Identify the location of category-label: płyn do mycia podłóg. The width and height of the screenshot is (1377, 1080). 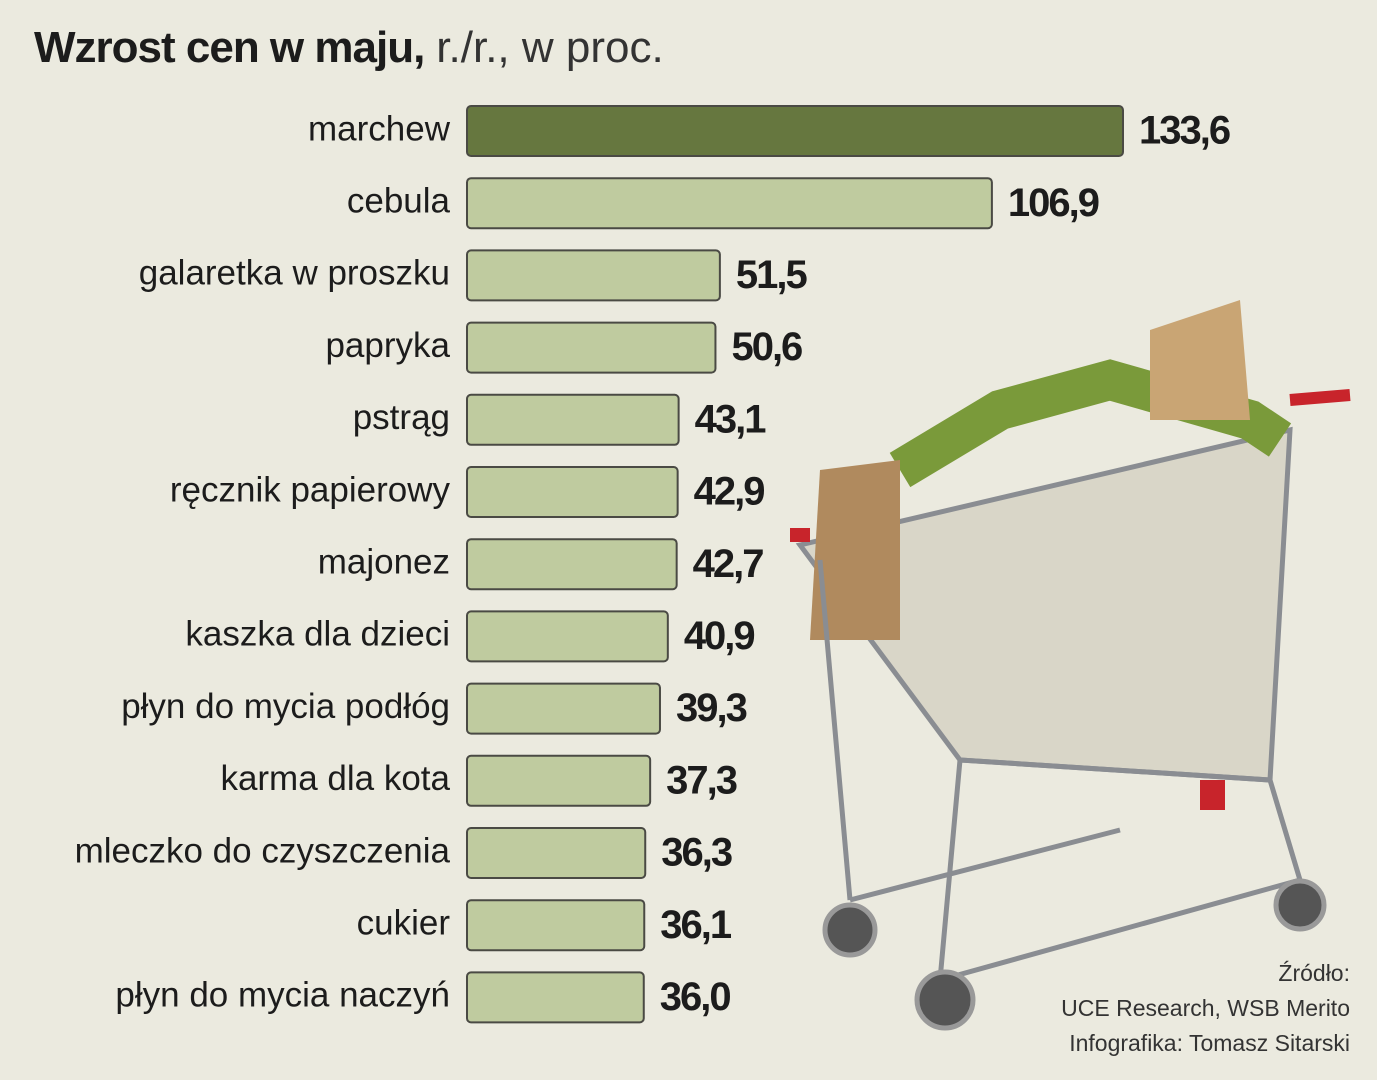
(285, 706).